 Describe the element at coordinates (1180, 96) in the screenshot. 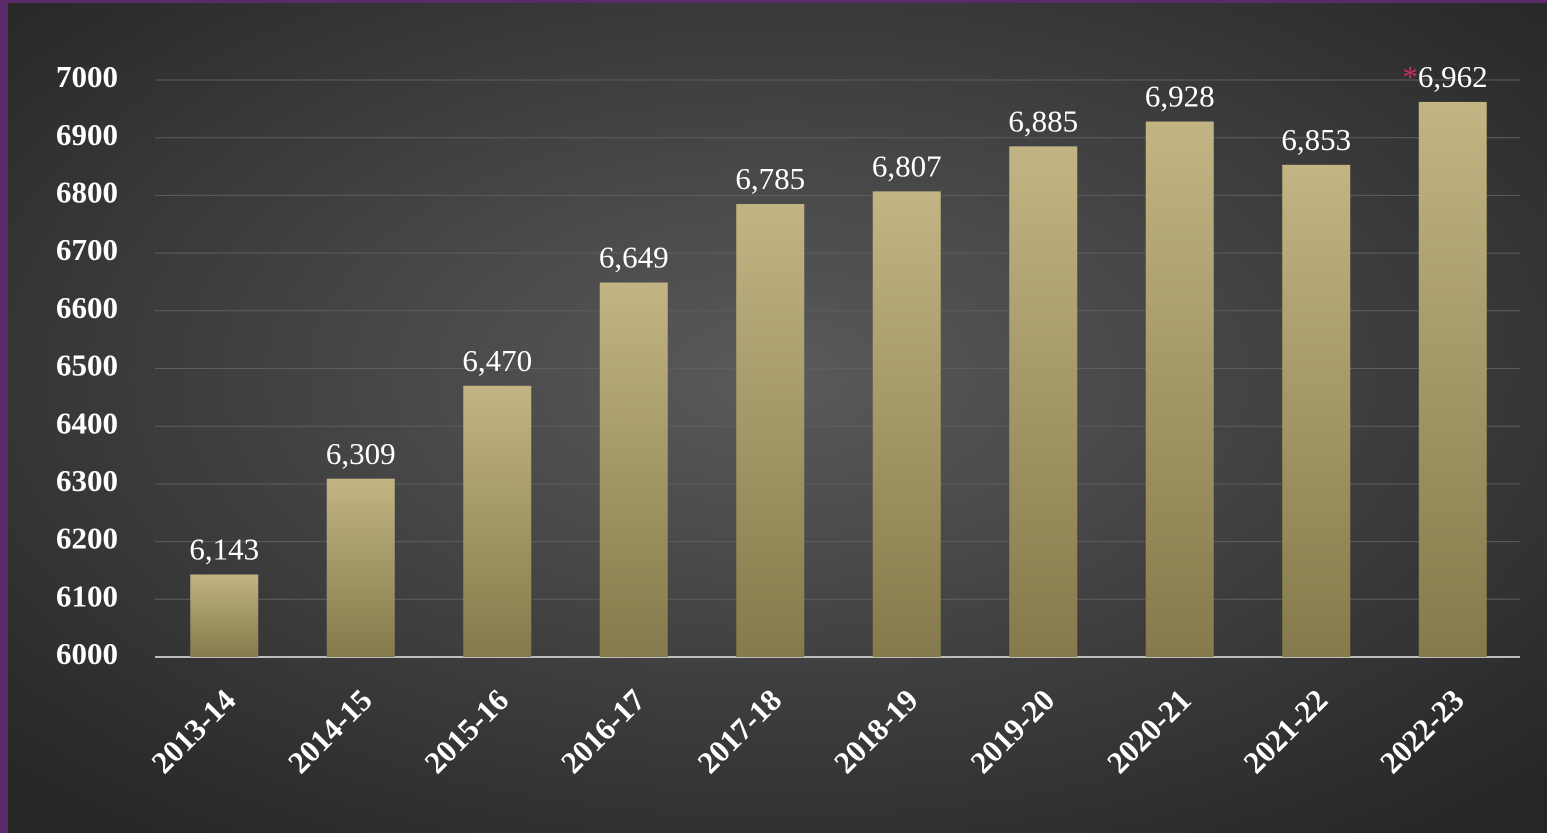

I see `value-label: 6,928` at that location.